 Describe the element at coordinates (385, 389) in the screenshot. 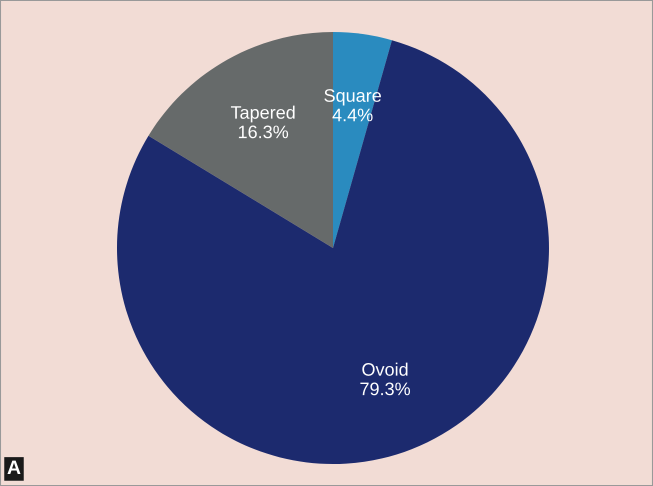

I see `data-label: 79.3%` at that location.